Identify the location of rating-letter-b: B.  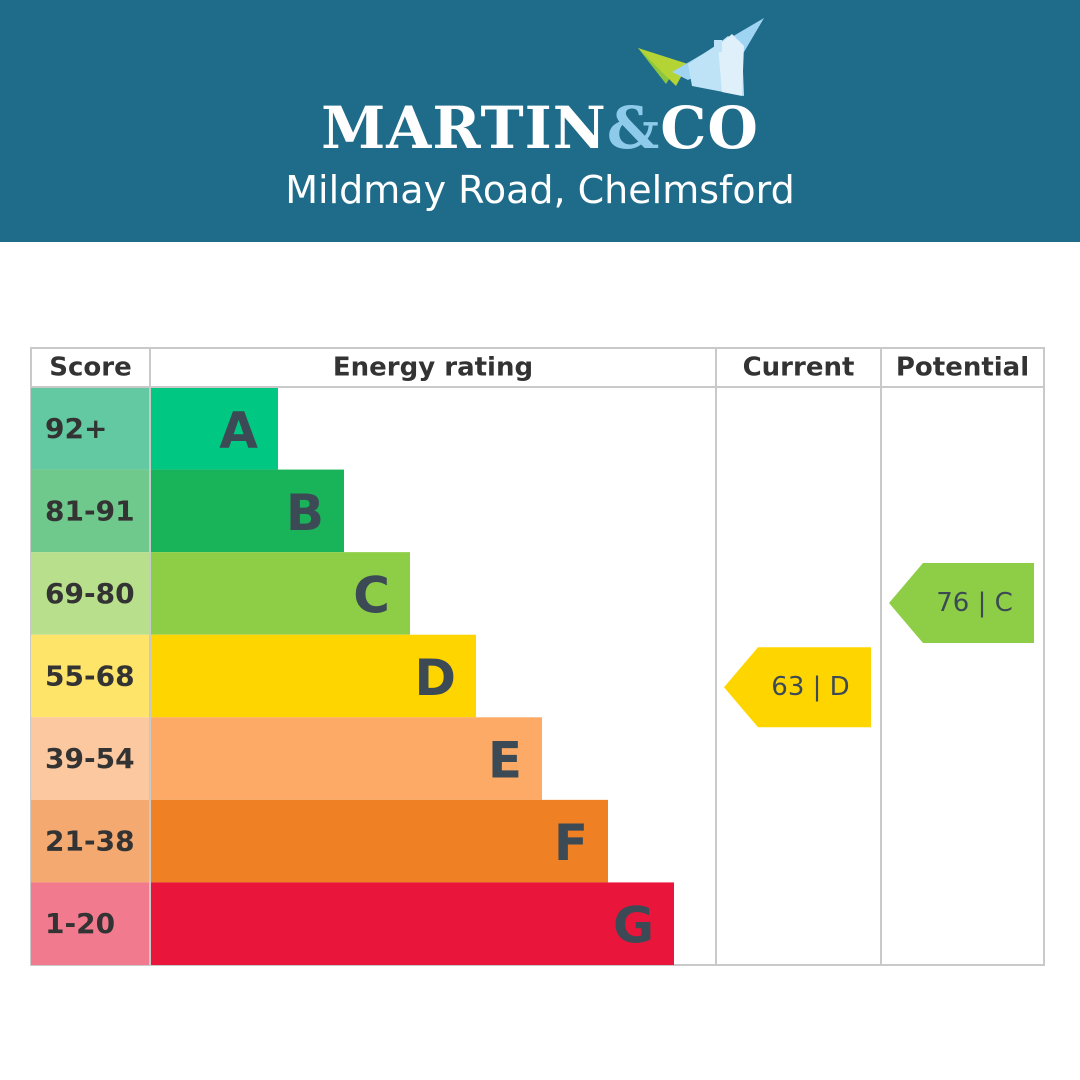
(305, 513).